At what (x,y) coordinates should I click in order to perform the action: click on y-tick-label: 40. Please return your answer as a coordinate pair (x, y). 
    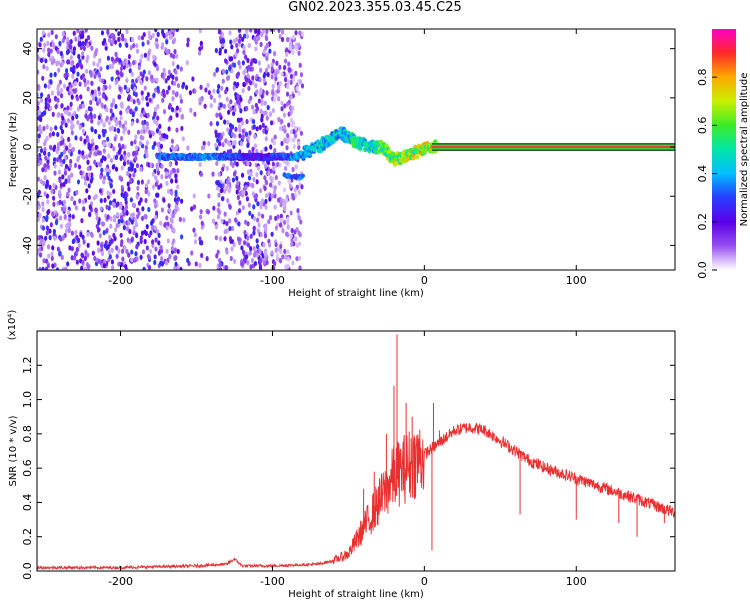
    Looking at the image, I should click on (27, 49).